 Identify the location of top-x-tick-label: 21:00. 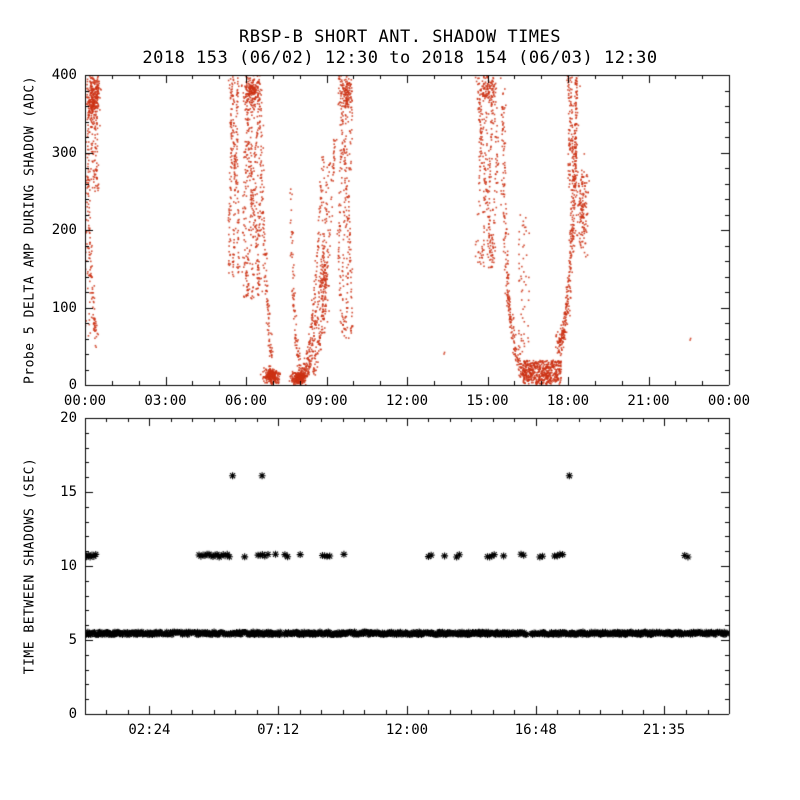
(648, 401).